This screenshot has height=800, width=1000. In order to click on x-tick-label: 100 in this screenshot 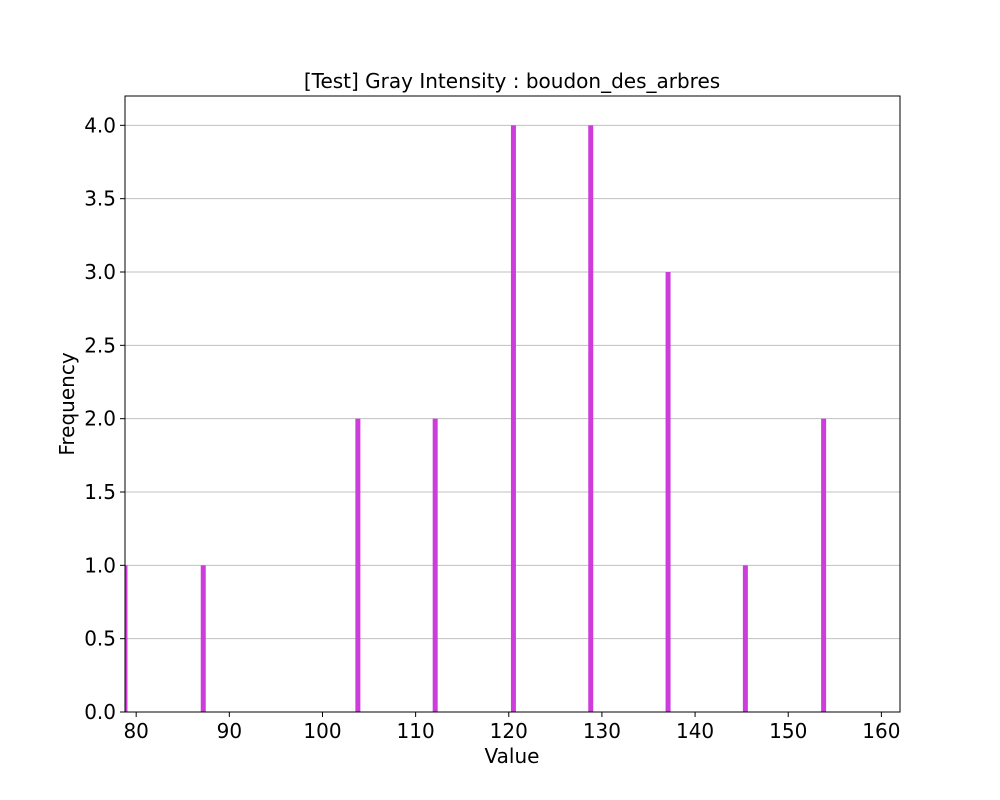, I will do `click(322, 731)`.